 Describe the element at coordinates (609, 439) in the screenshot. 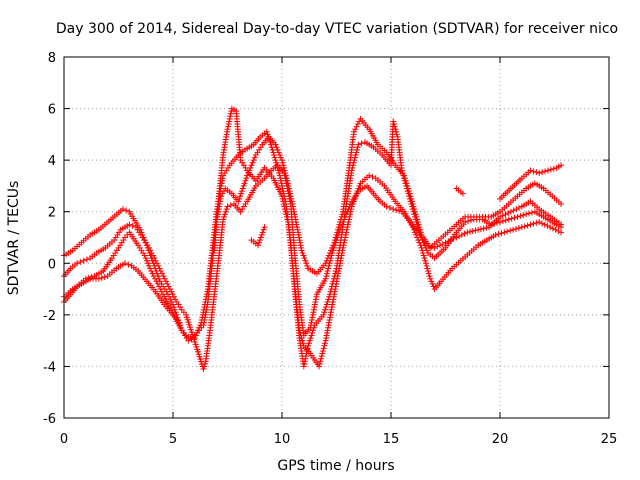

I see `x-tick-label: 25` at that location.